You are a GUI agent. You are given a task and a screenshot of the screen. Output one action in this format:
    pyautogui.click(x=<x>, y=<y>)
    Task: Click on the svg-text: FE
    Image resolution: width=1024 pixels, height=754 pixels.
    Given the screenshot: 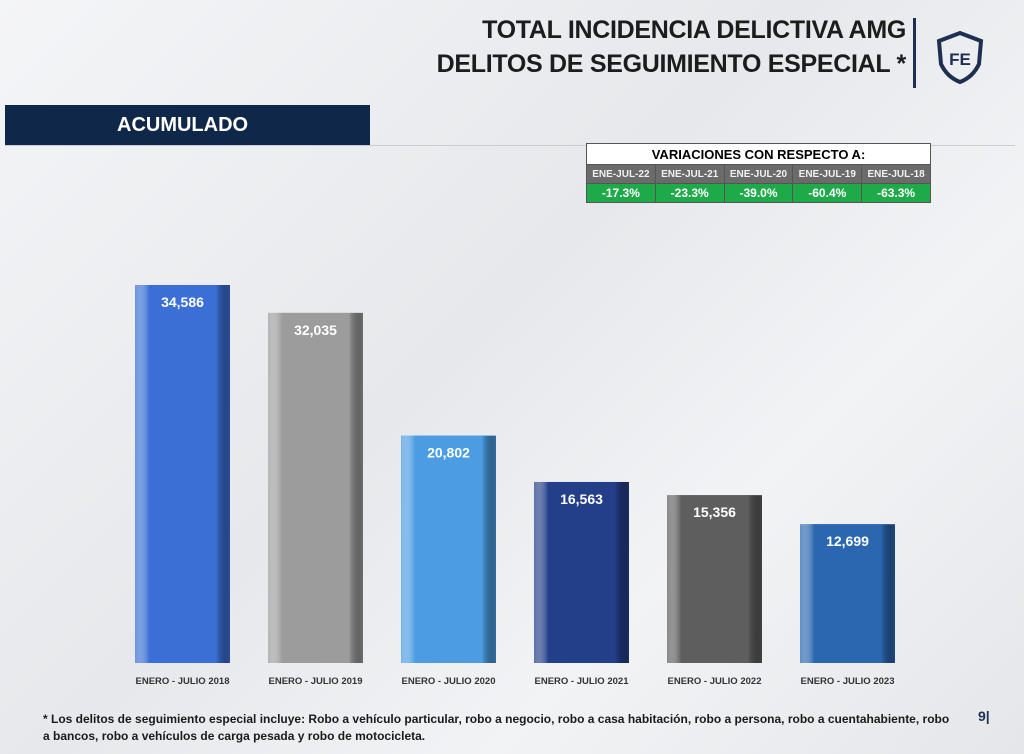 What is the action you would take?
    pyautogui.click(x=960, y=59)
    